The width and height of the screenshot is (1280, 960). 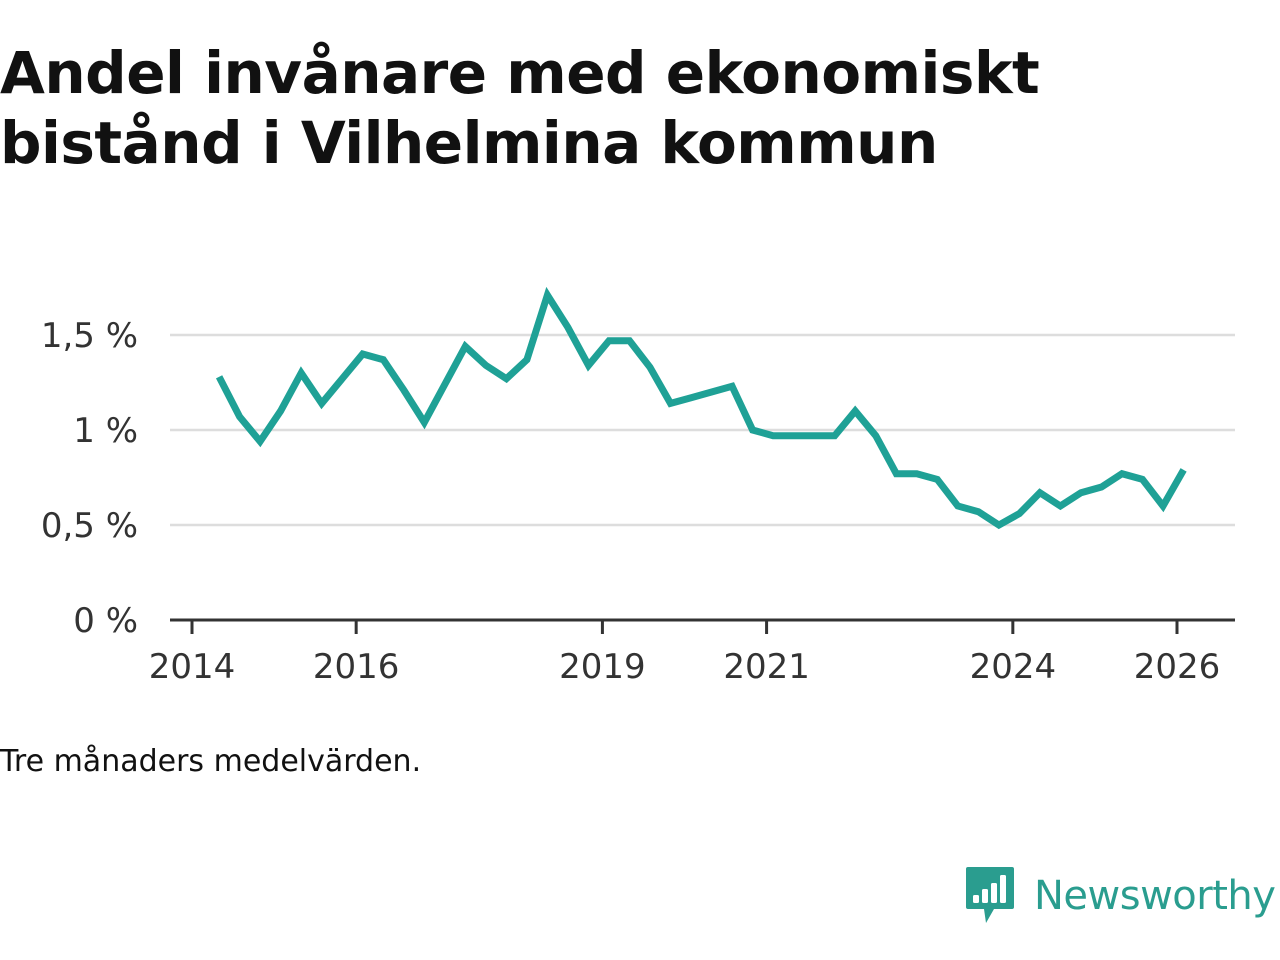 I want to click on brand-name: Newsworthy, so click(x=1155, y=896).